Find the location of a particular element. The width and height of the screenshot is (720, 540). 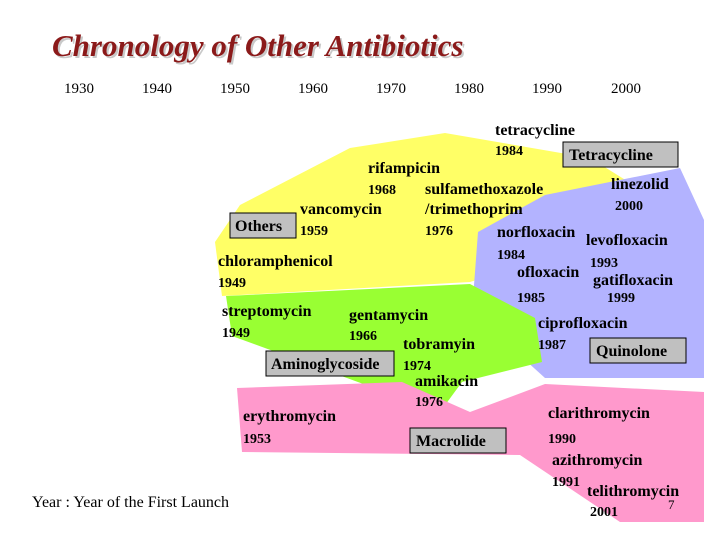

drug-name: gentamycin is located at coordinates (388, 315).